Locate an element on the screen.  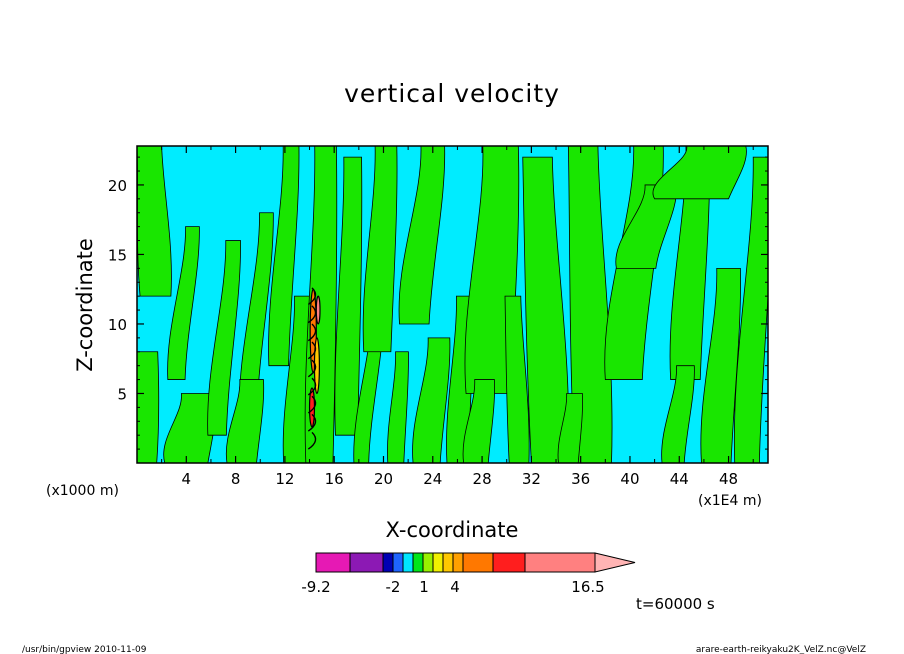
x-tick-label: 36 is located at coordinates (580, 479).